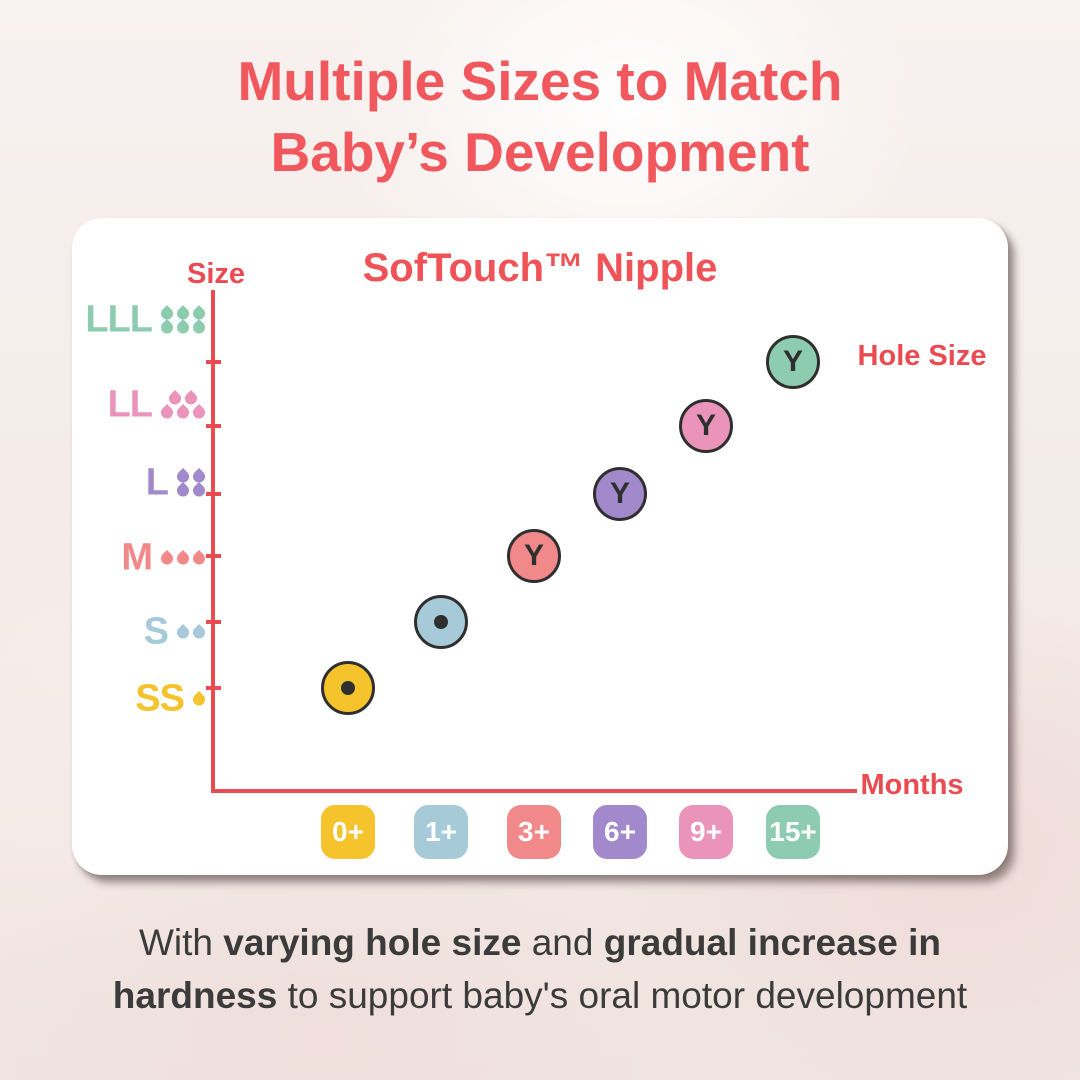 Image resolution: width=1080 pixels, height=1080 pixels. I want to click on data-point-s, so click(441, 622).